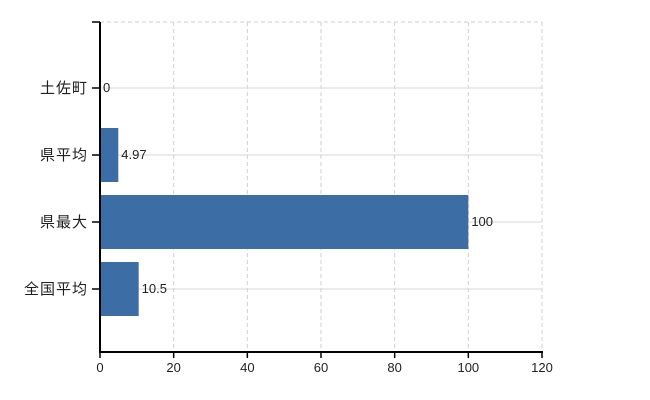  I want to click on x-tick-label: 120, so click(542, 367).